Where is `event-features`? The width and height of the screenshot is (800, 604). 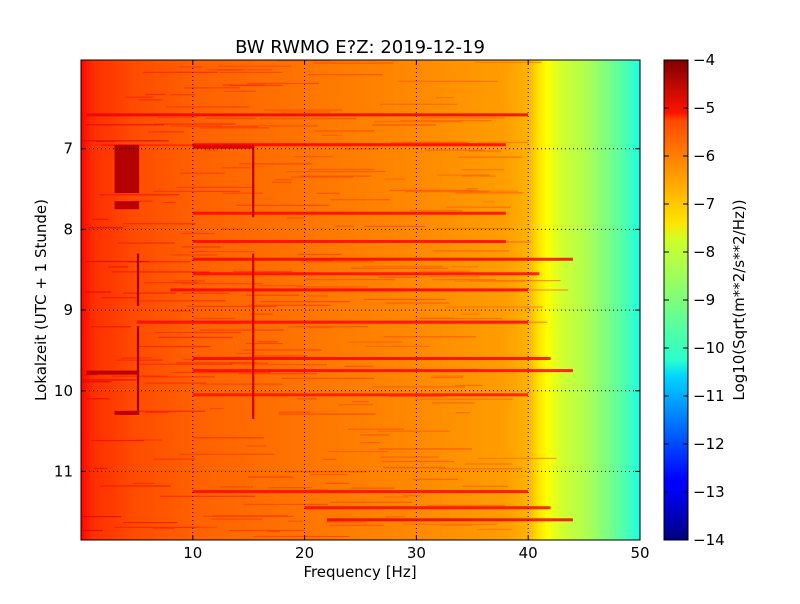 event-features is located at coordinates (170, 281).